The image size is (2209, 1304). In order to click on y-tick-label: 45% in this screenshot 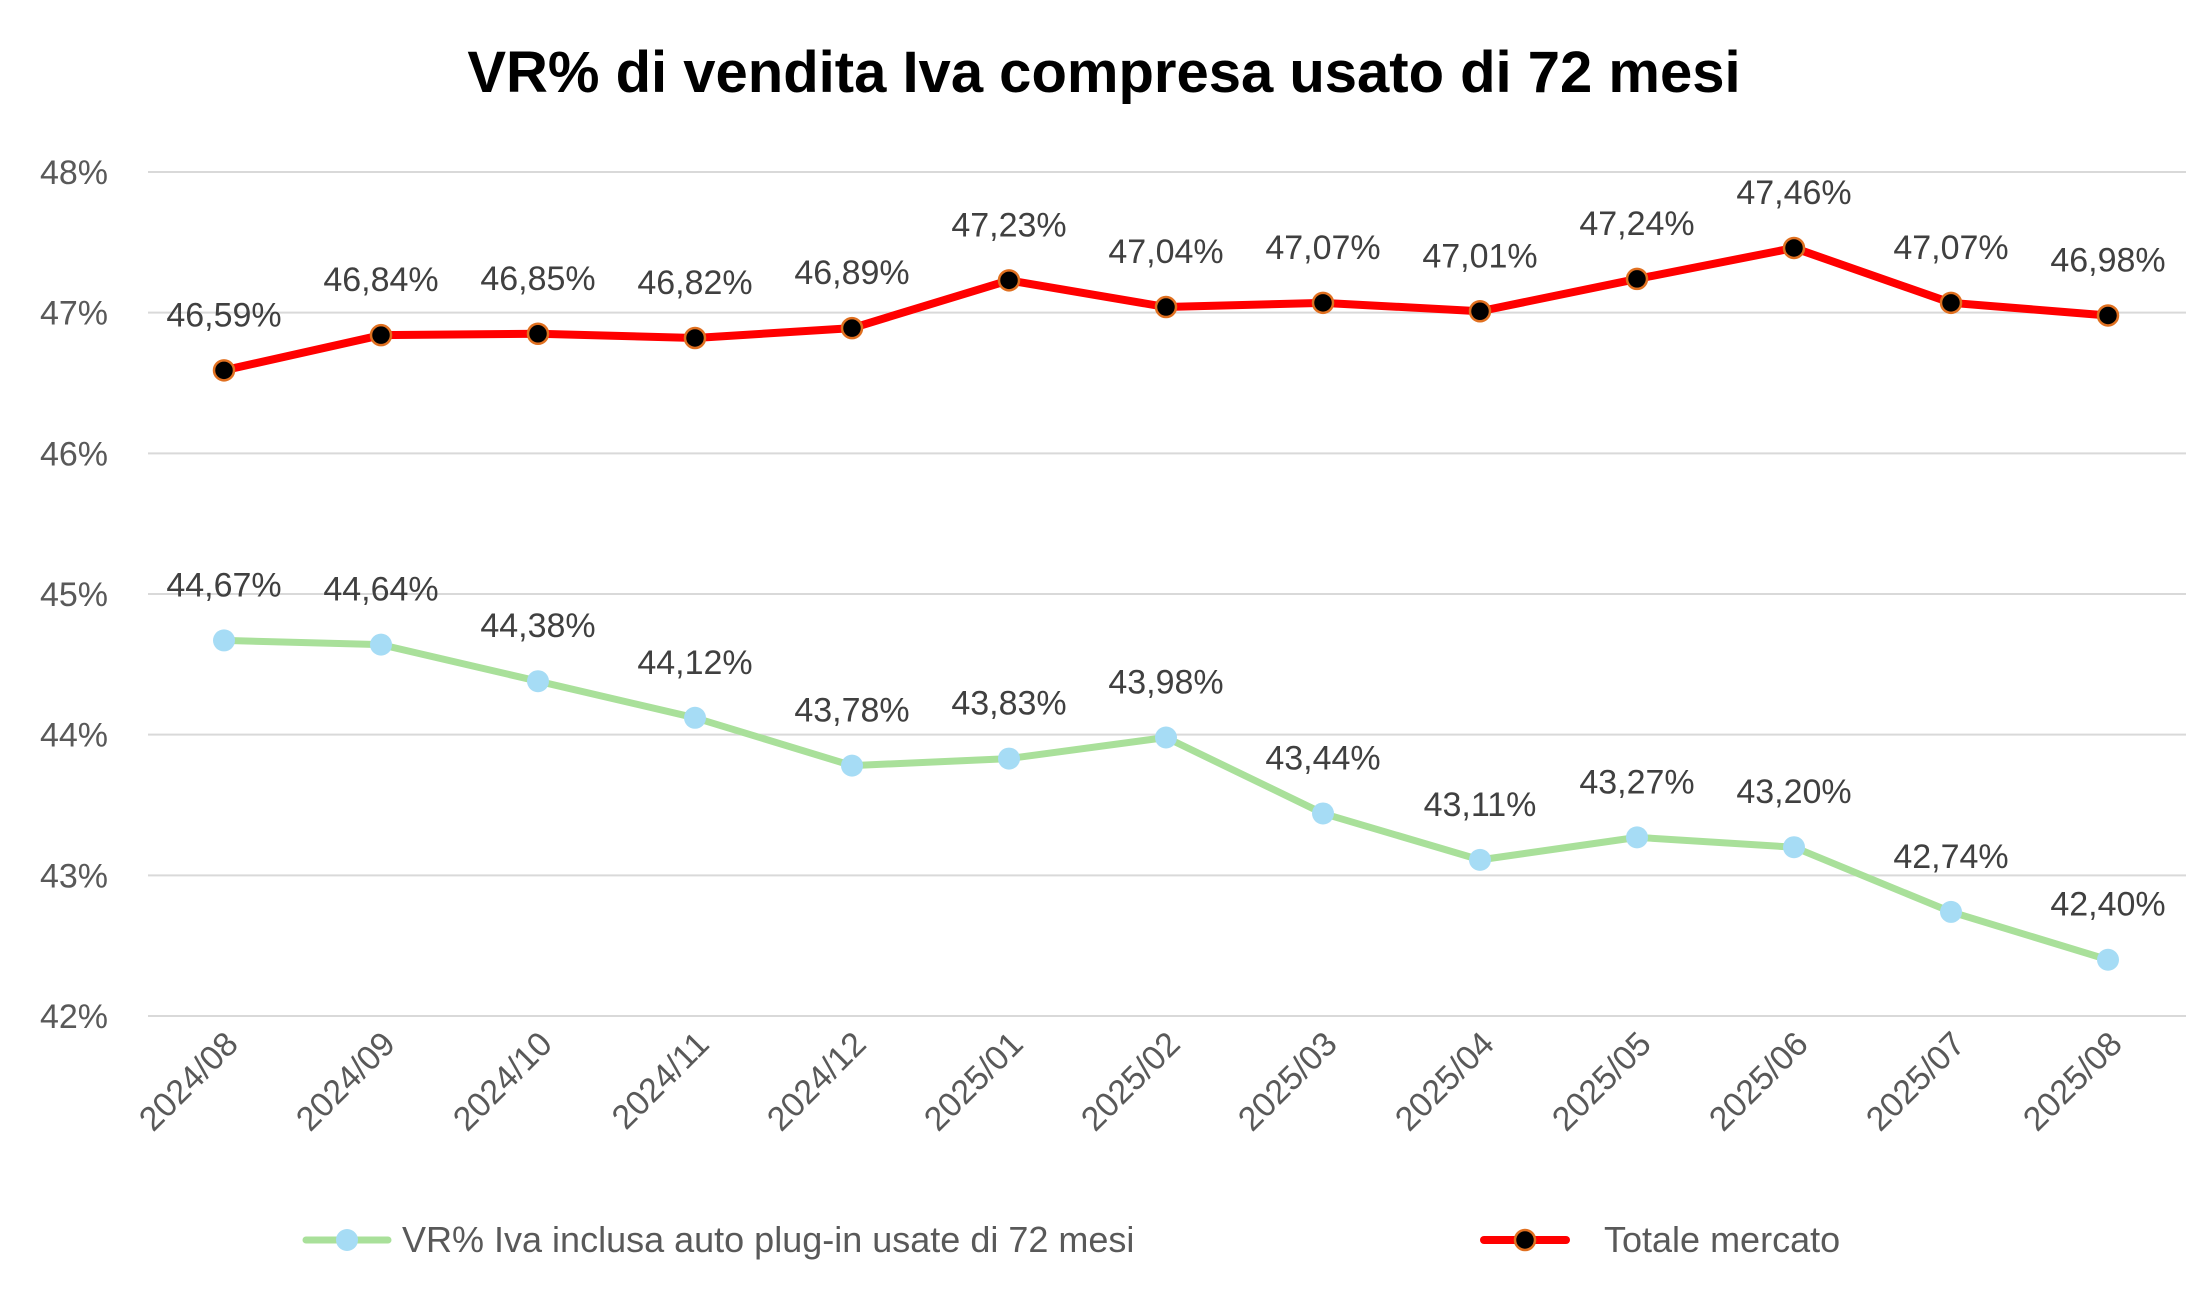, I will do `click(74, 595)`.